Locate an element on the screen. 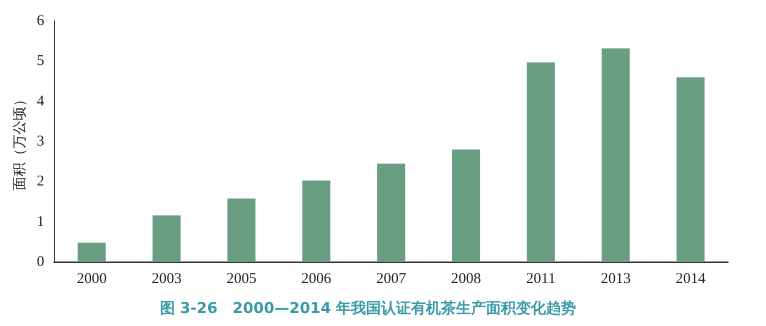  y-tick-label: 2 is located at coordinates (40, 182).